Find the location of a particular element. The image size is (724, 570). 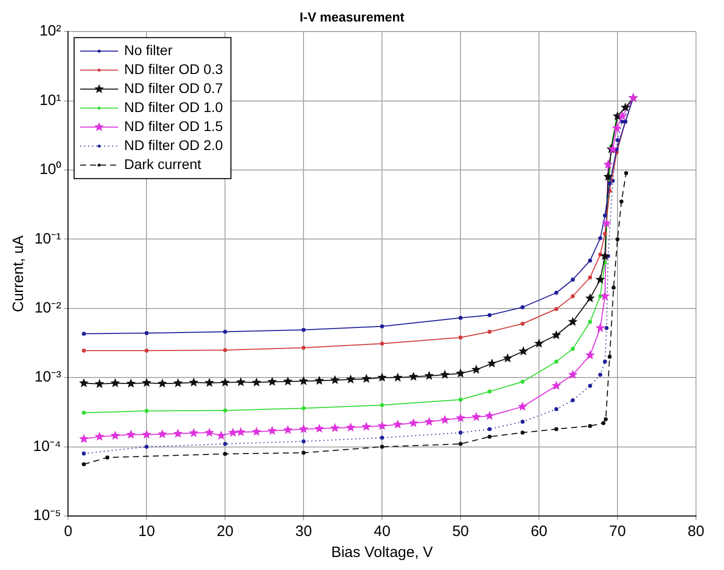

legend-label: No filter is located at coordinates (148, 50).